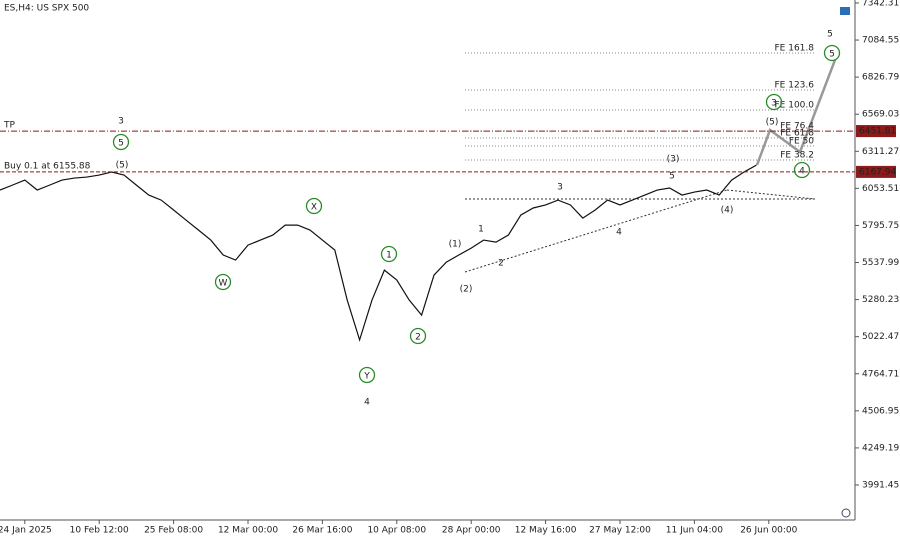  I want to click on fe-label: FE 38.2, so click(797, 156).